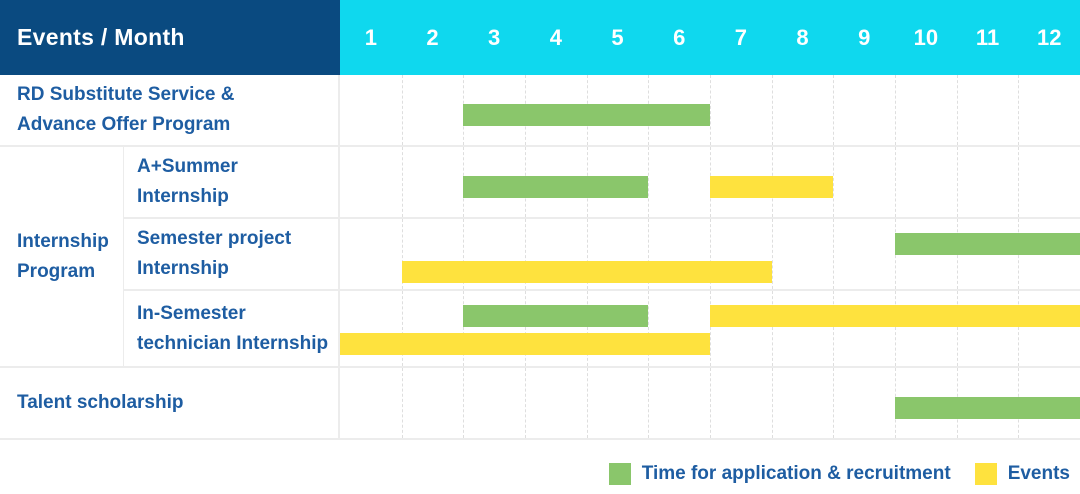 Image resolution: width=1080 pixels, height=494 pixels. What do you see at coordinates (864, 37) in the screenshot?
I see `month-header-cell-9: 9` at bounding box center [864, 37].